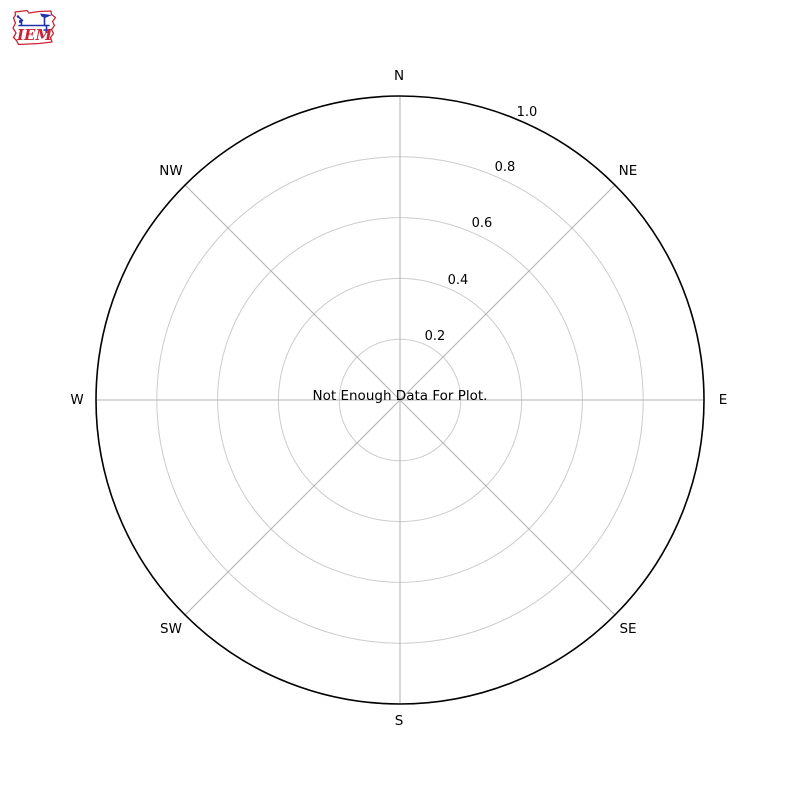 This screenshot has width=800, height=800. I want to click on radial-tick-labels: 0.2 0.4 0.6 0.8 1.0, so click(481, 224).